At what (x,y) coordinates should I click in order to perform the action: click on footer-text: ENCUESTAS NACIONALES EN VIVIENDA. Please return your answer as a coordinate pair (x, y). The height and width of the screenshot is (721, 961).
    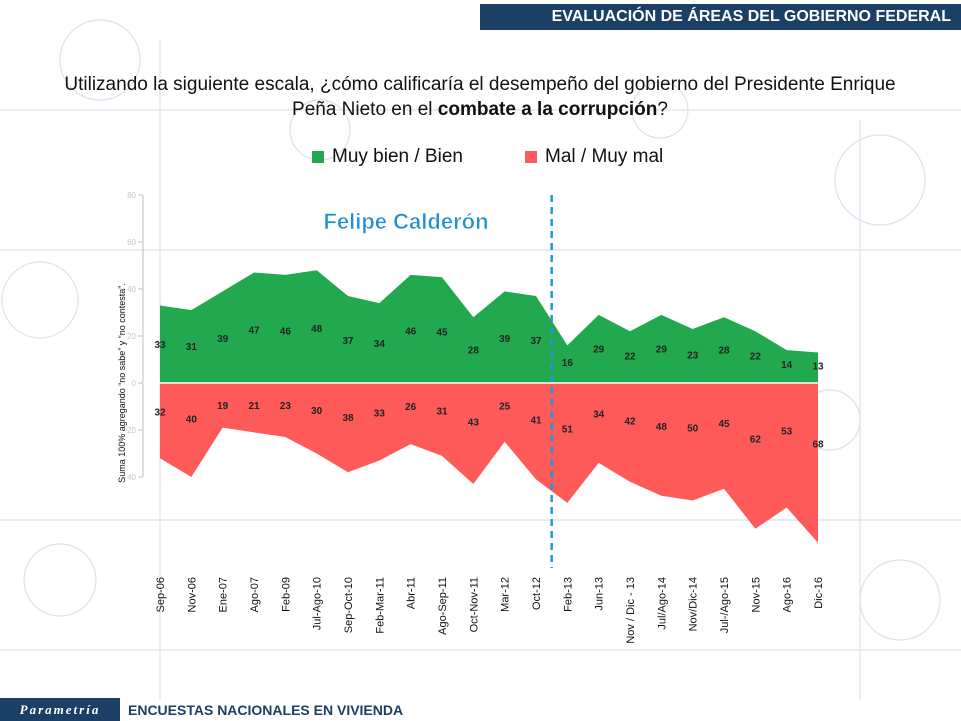
    Looking at the image, I should click on (266, 710).